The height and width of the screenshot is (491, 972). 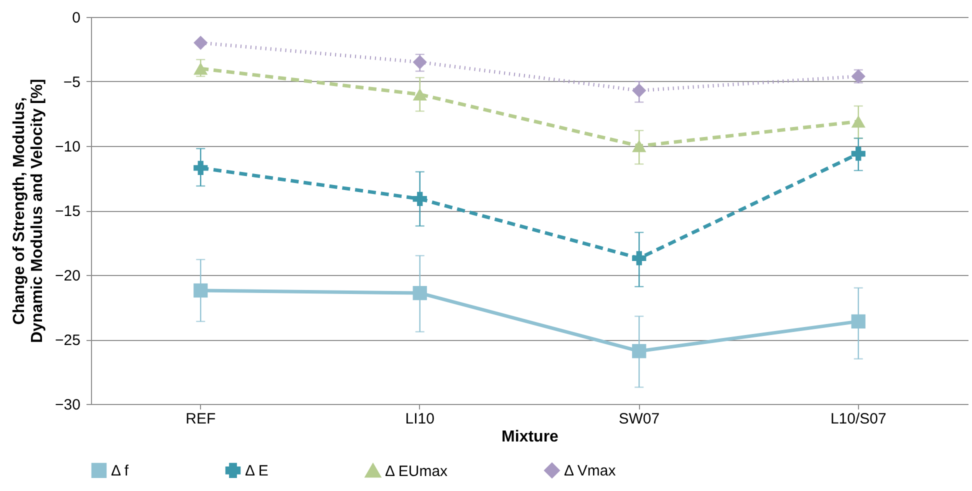 I want to click on x-tick-label: SW07, so click(x=639, y=419).